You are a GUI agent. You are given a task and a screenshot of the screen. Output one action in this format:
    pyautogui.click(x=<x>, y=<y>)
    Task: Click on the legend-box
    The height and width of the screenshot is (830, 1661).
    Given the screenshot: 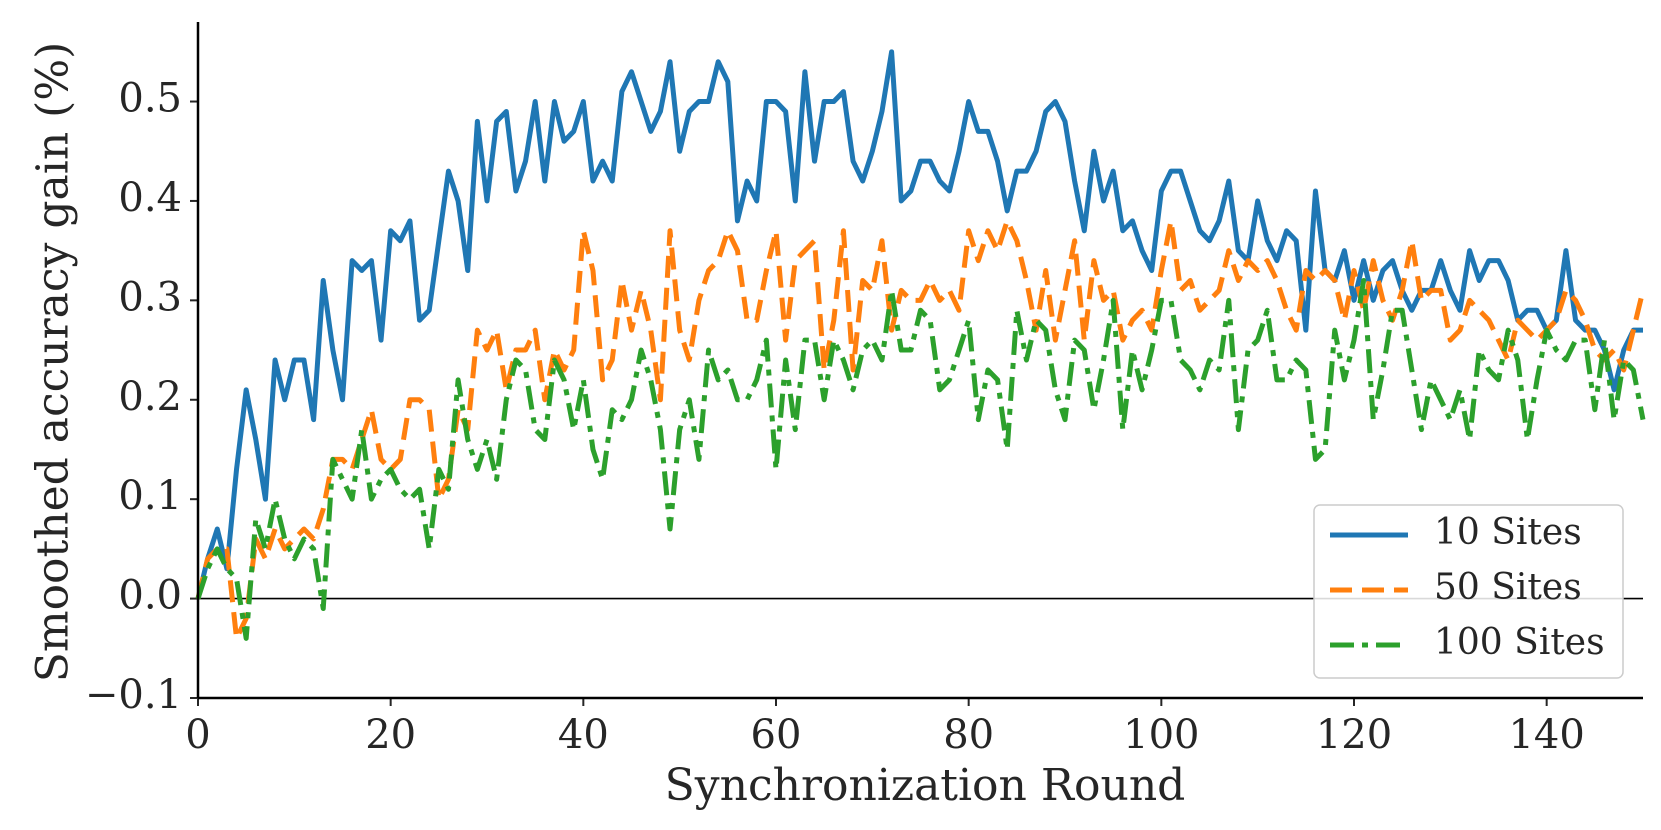 What is the action you would take?
    pyautogui.click(x=1468, y=591)
    